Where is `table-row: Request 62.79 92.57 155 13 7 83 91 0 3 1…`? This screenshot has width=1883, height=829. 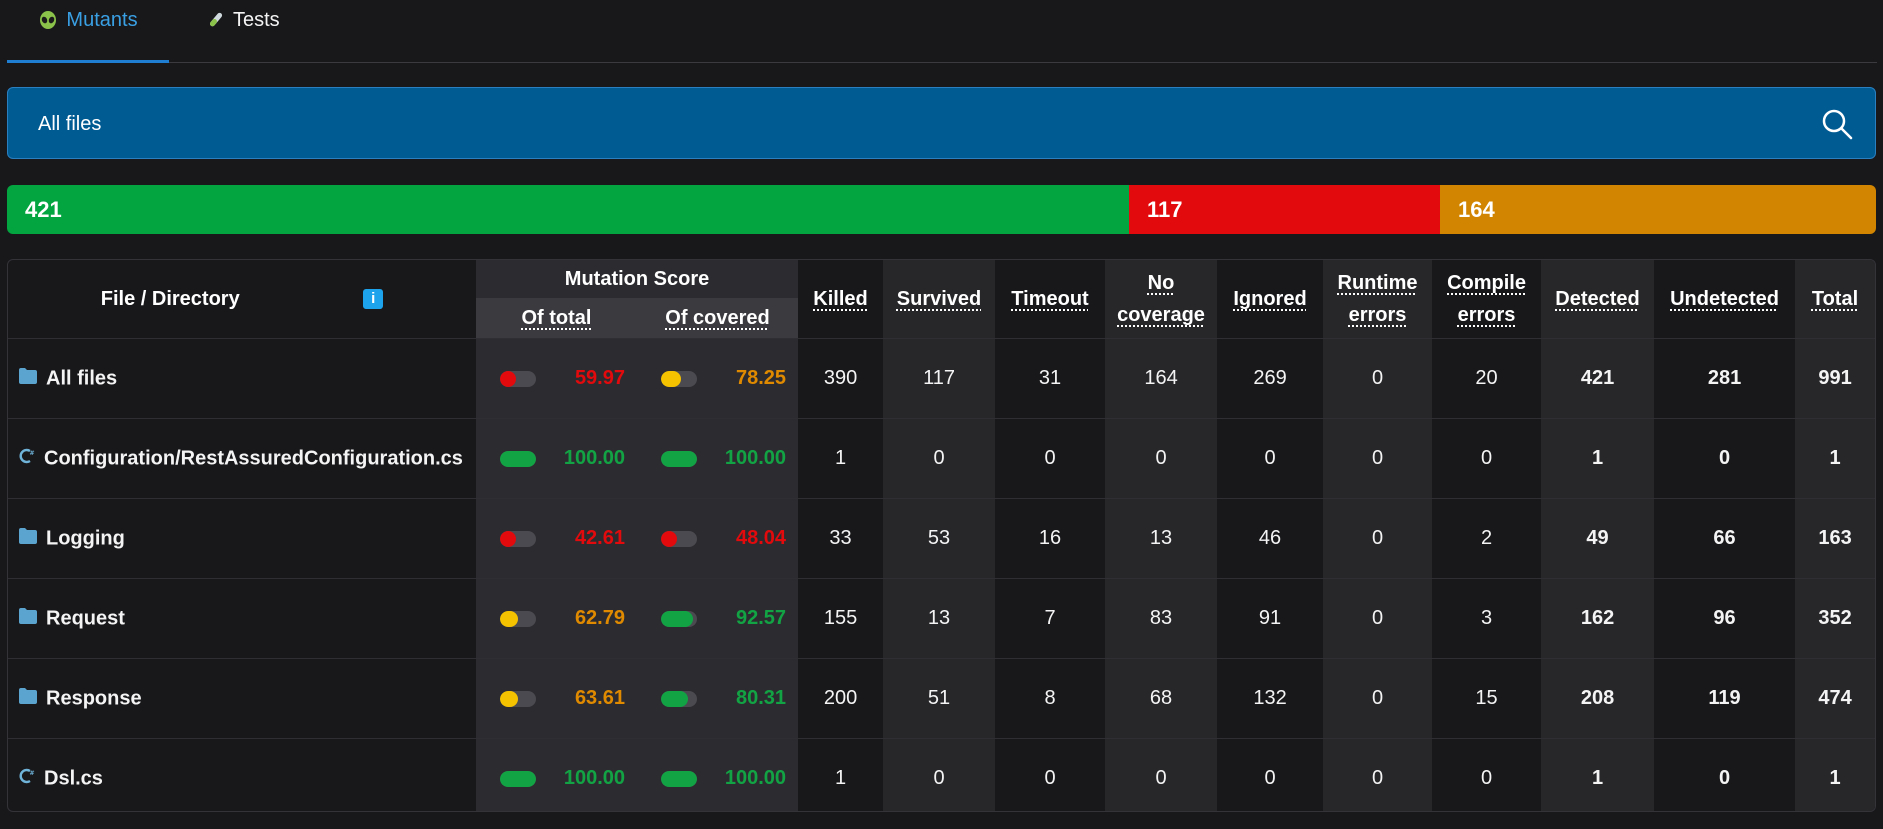 table-row: Request 62.79 92.57 155 13 7 83 91 0 3 1… is located at coordinates (941, 618).